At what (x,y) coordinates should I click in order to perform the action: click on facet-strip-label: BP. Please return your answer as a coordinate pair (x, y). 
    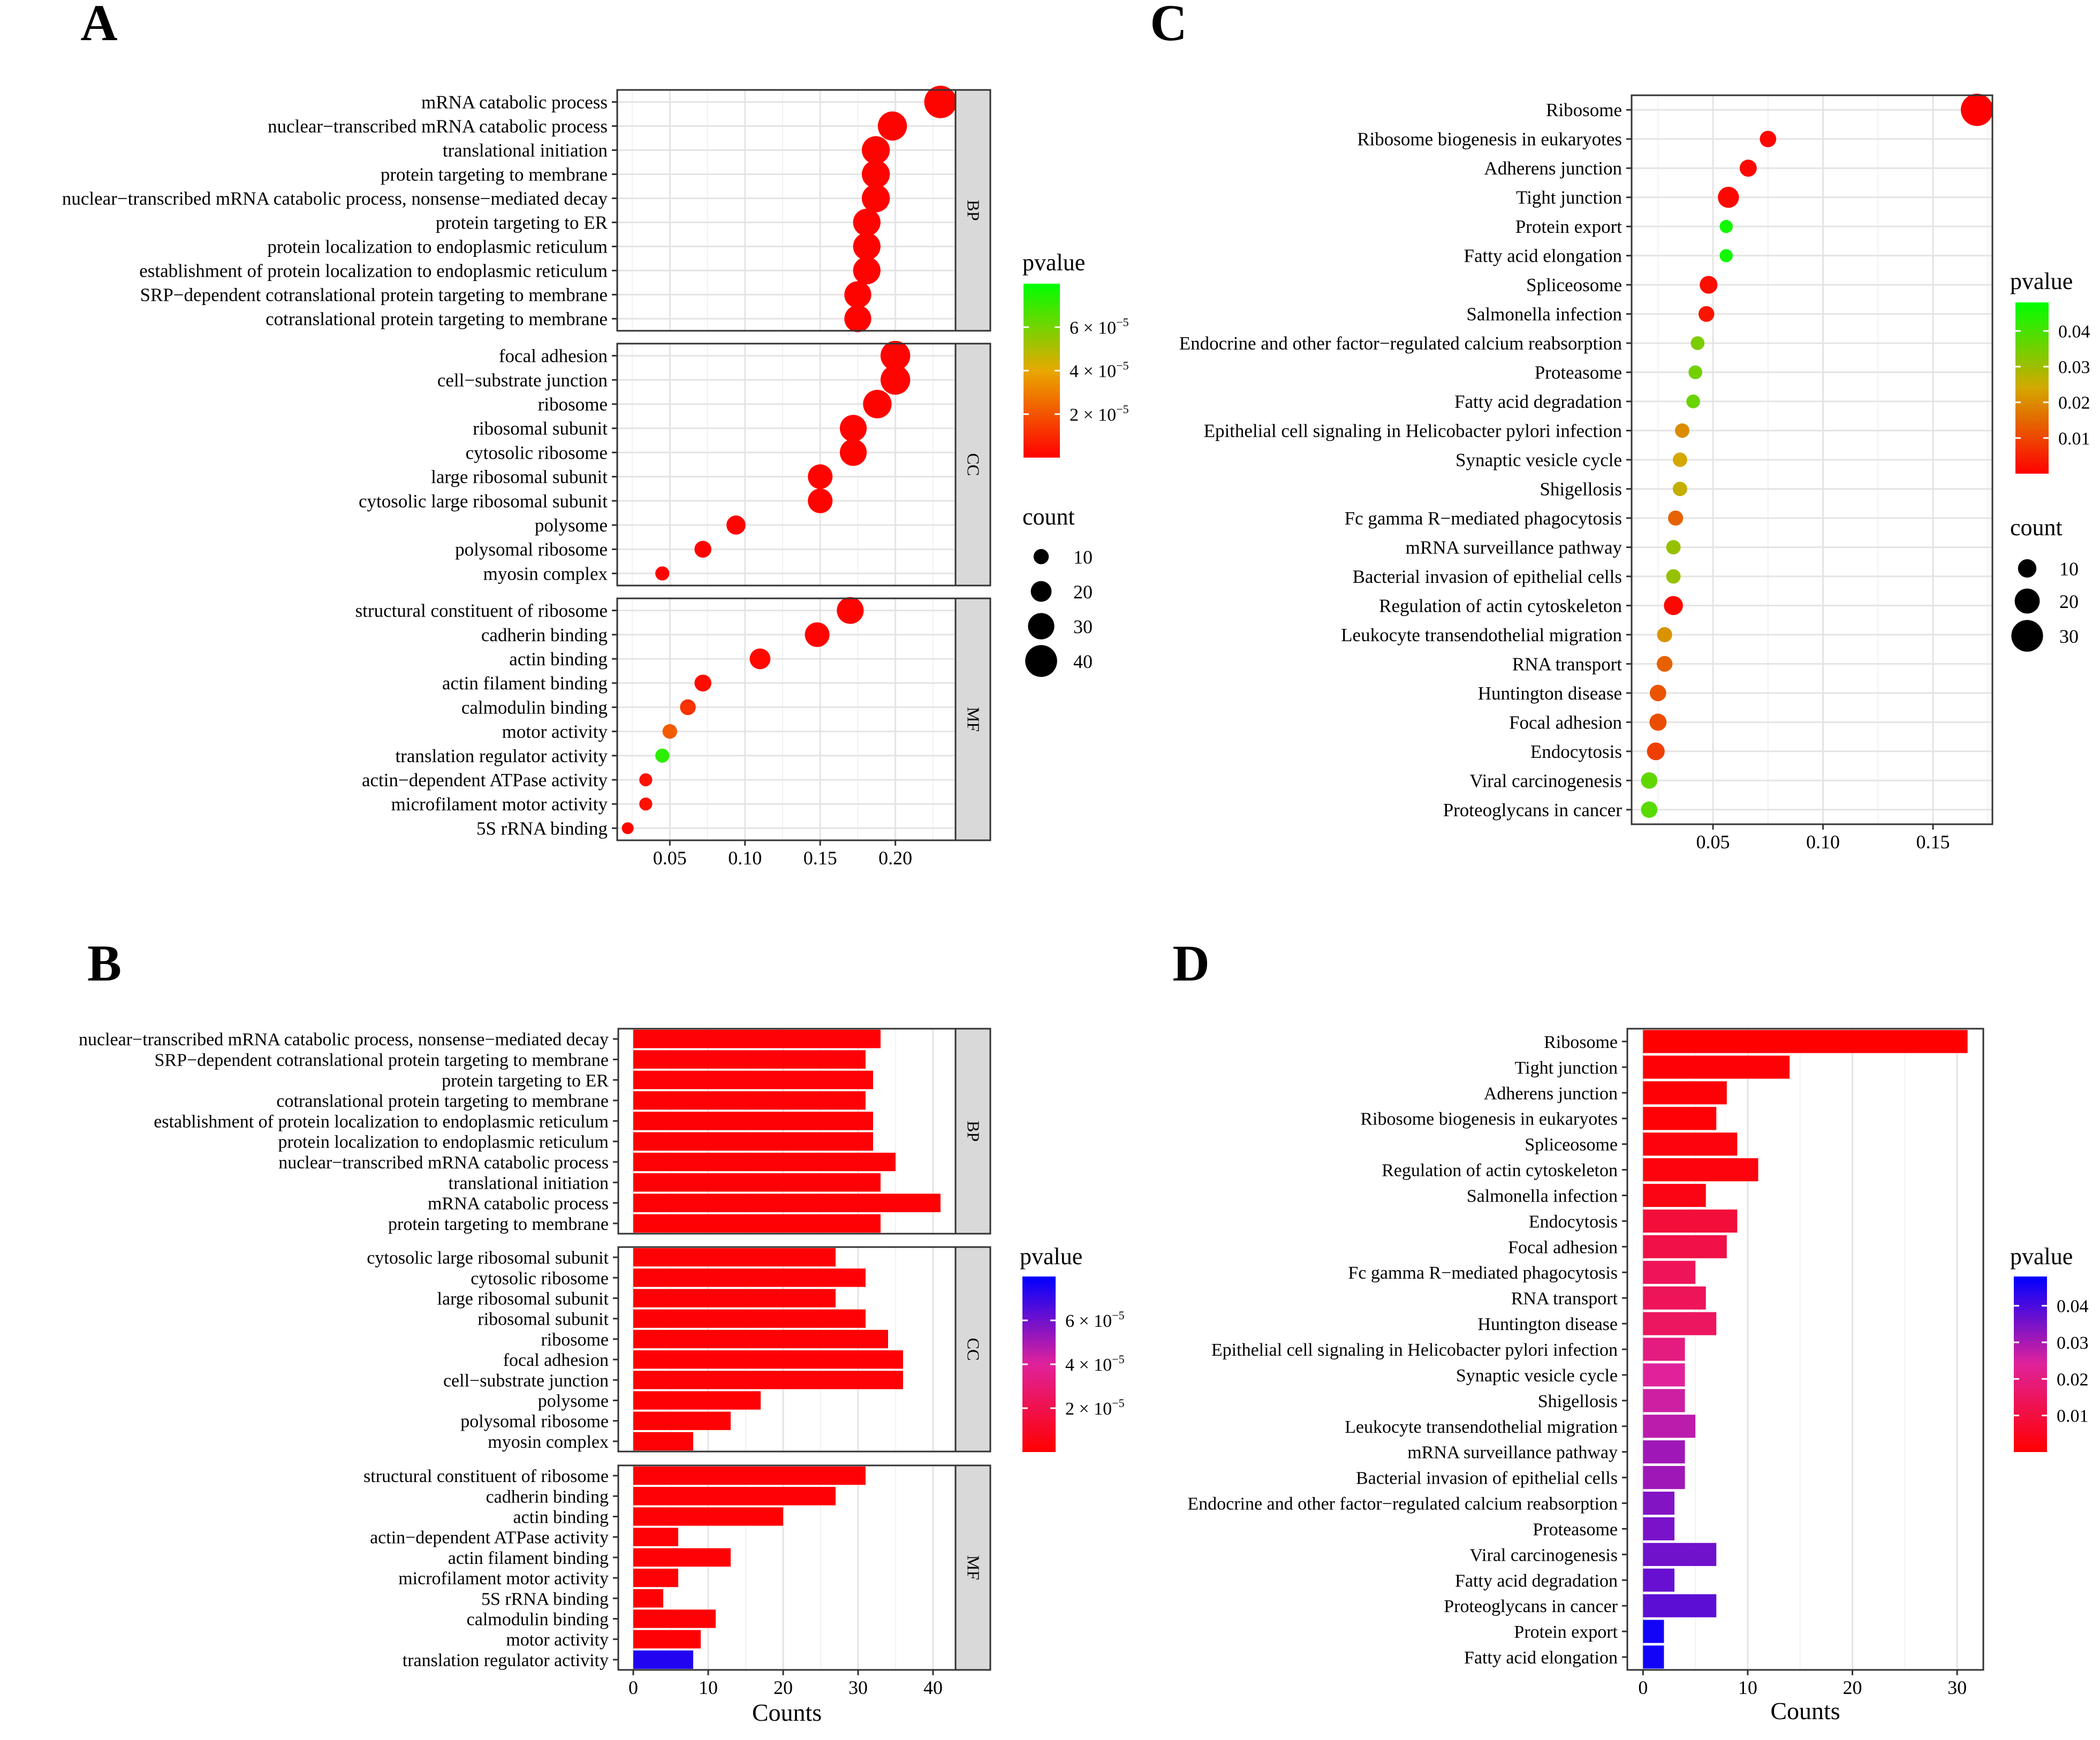
    Looking at the image, I should click on (973, 210).